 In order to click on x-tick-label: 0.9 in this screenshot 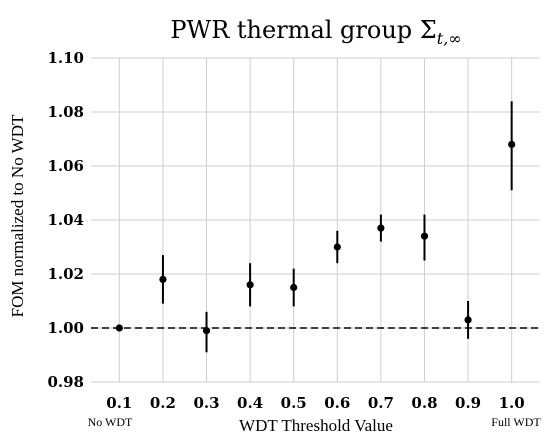, I will do `click(468, 403)`.